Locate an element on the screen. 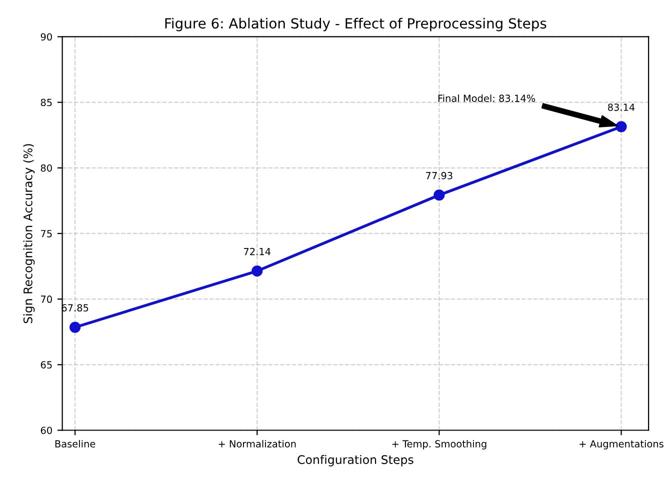  y-tick-label: 60 is located at coordinates (46, 430).